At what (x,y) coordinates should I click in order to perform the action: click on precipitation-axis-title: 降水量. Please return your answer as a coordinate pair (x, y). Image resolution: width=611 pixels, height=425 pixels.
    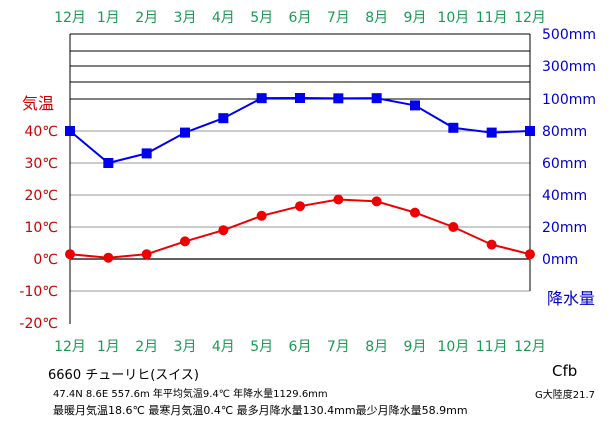
    Looking at the image, I should click on (571, 298).